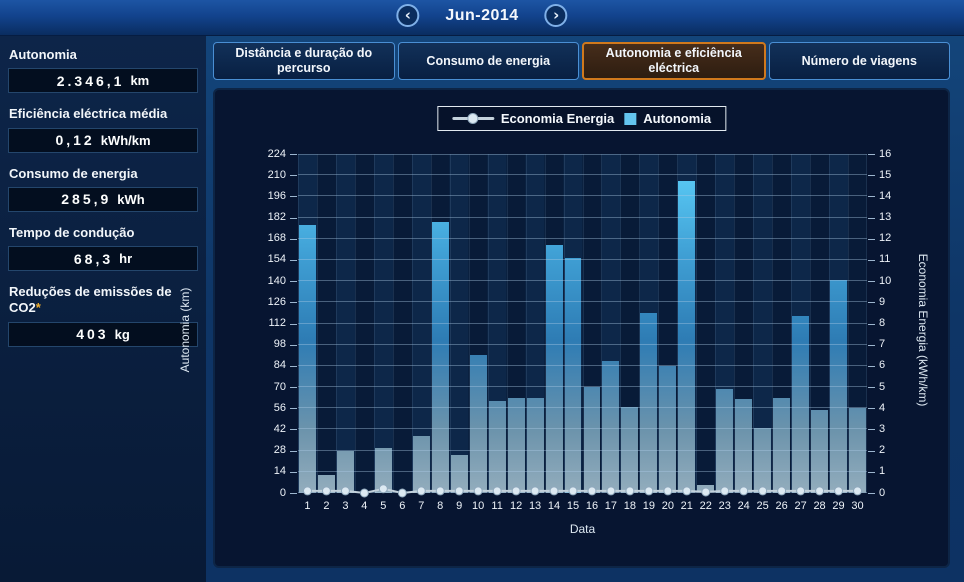 Image resolution: width=964 pixels, height=582 pixels. I want to click on y-right-tick-label: 0, so click(882, 492).